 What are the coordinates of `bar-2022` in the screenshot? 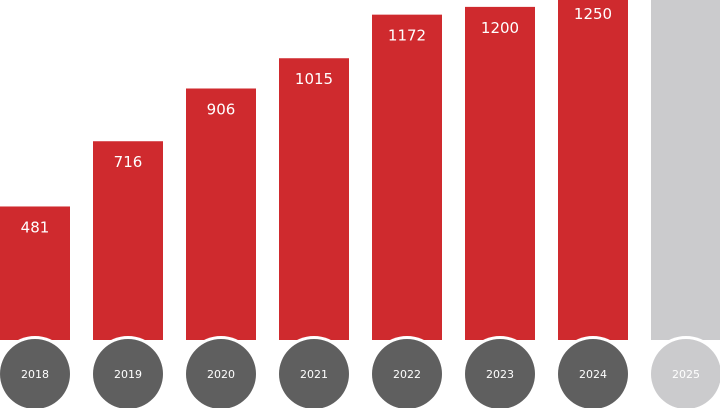 It's located at (407, 177).